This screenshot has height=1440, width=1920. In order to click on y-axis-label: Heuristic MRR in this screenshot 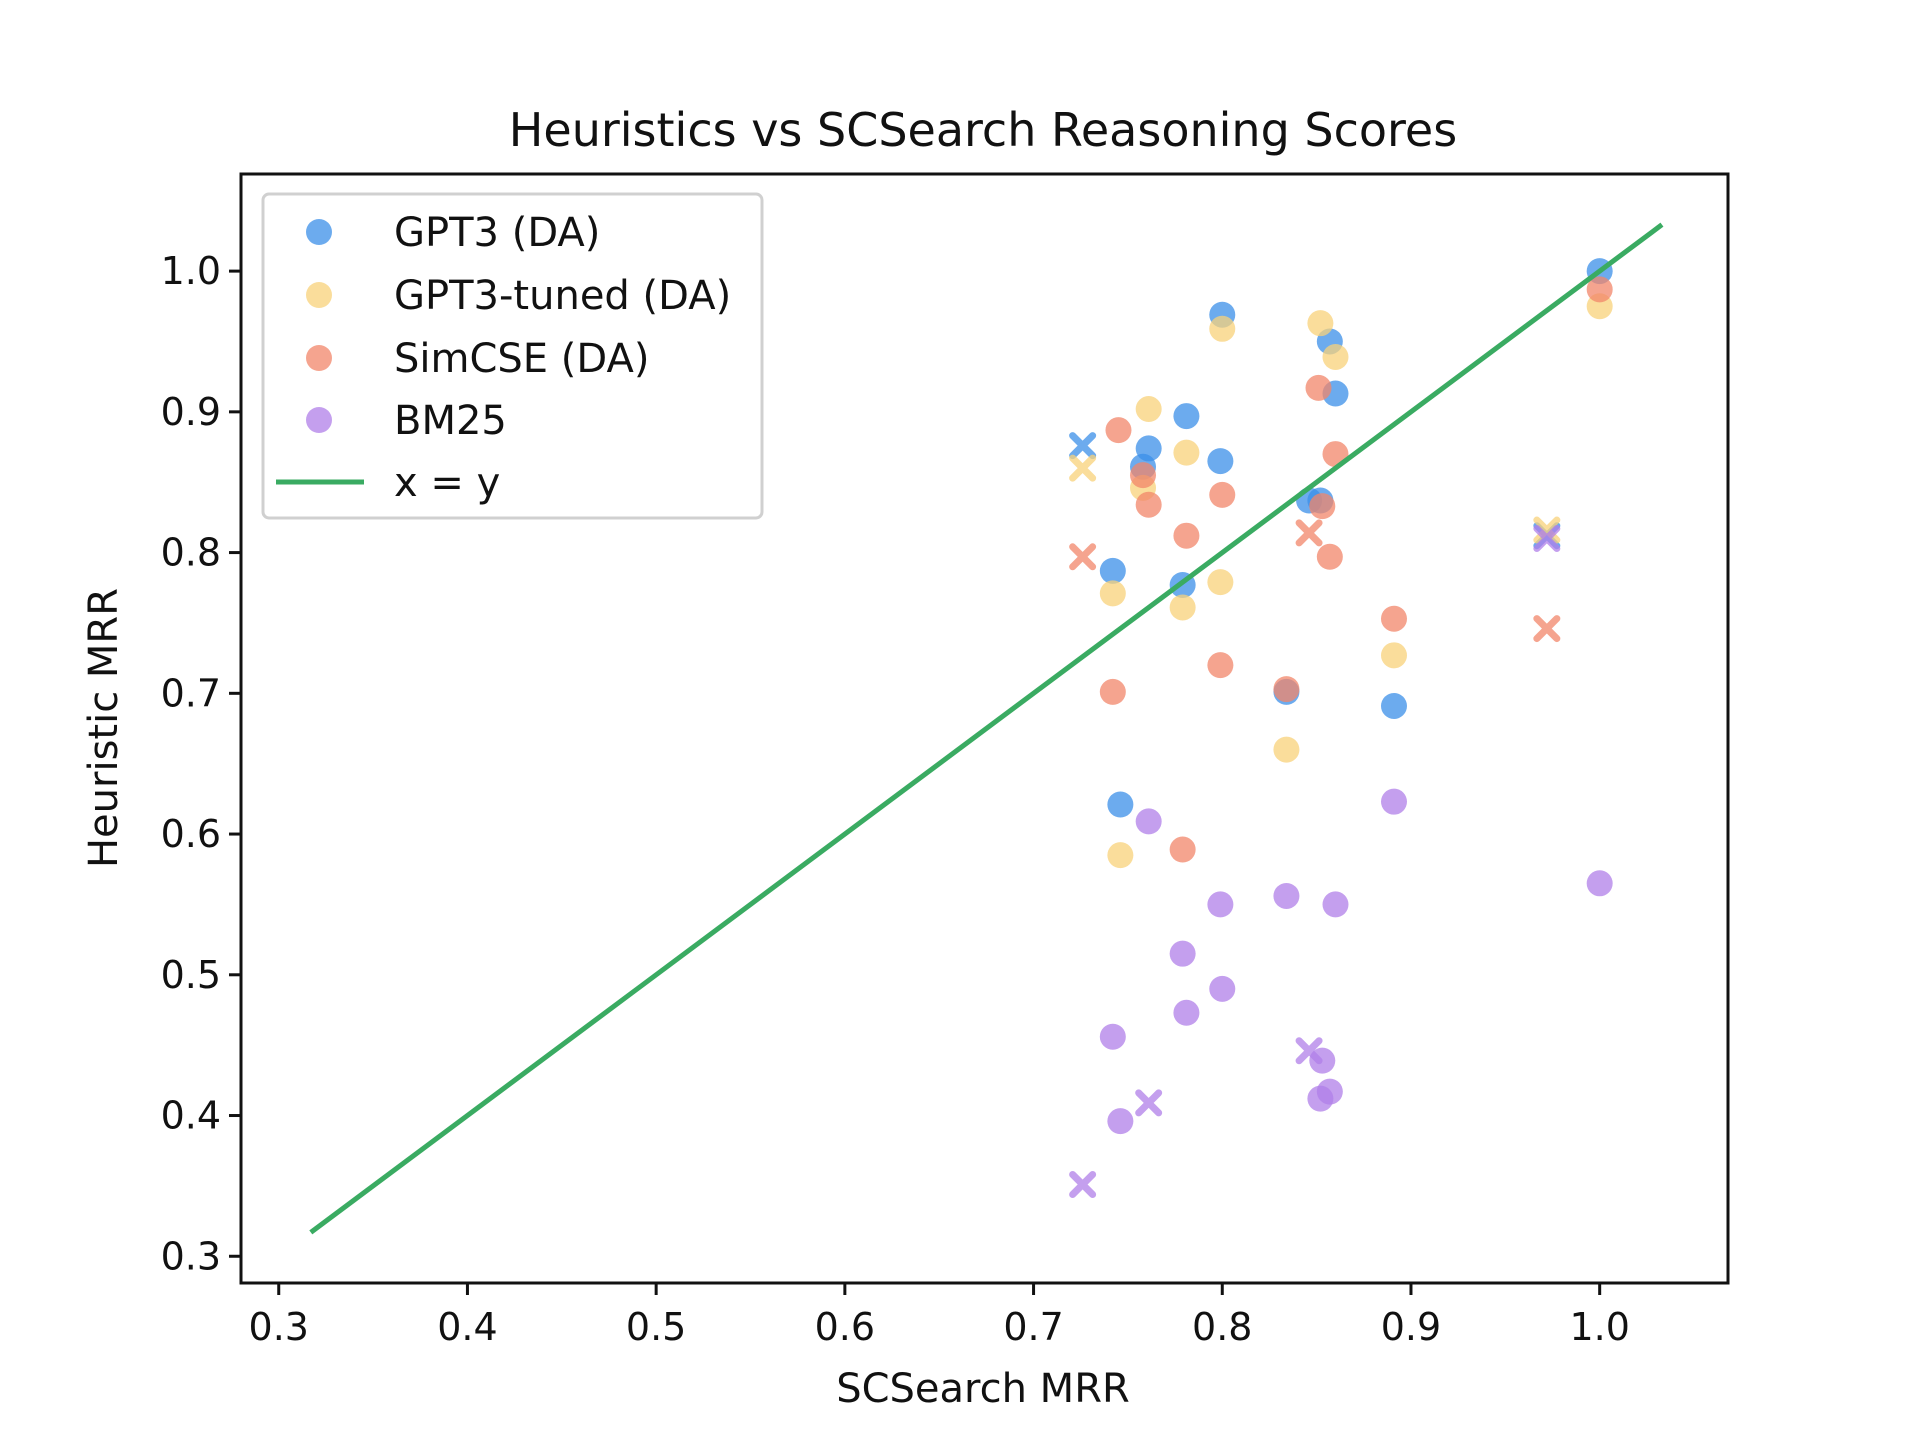, I will do `click(104, 728)`.